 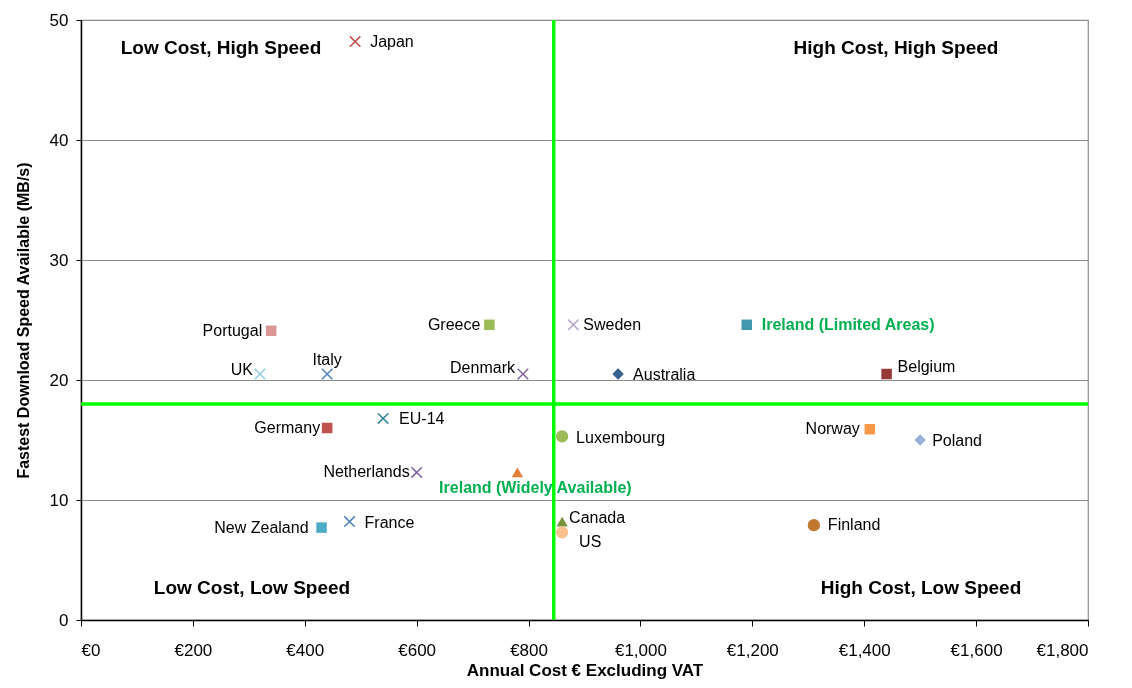 I want to click on annotation: Low Cost, Low Speed, so click(x=252, y=587).